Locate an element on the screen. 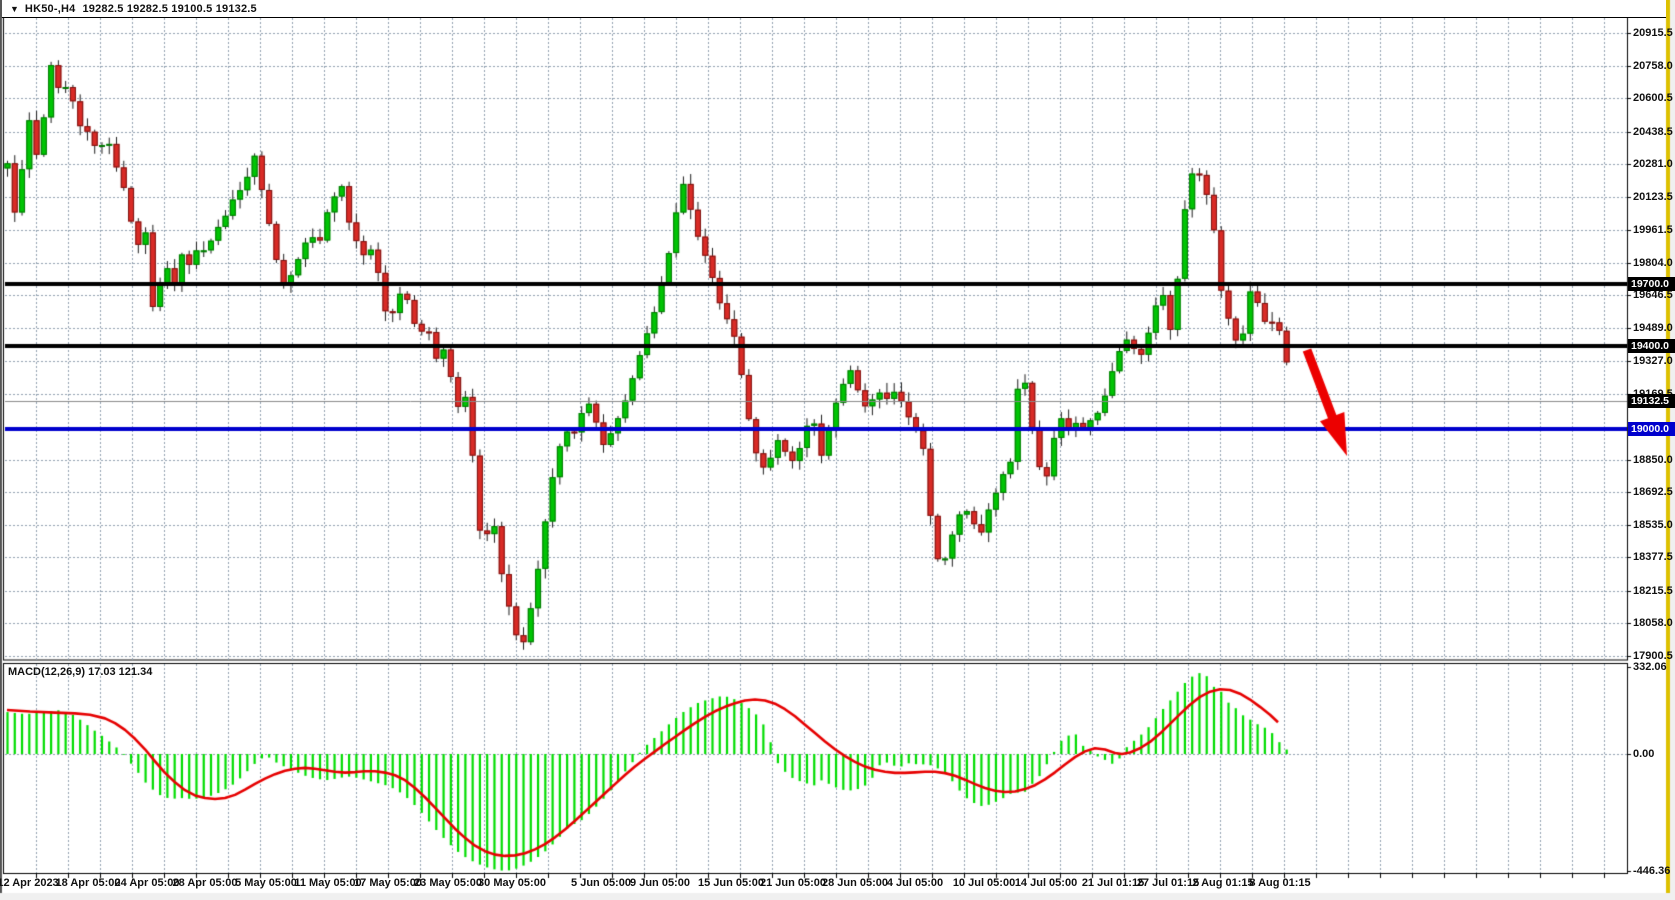 The height and width of the screenshot is (900, 1675). time-axis-label: 28 Jun 05:00 is located at coordinates (855, 883).